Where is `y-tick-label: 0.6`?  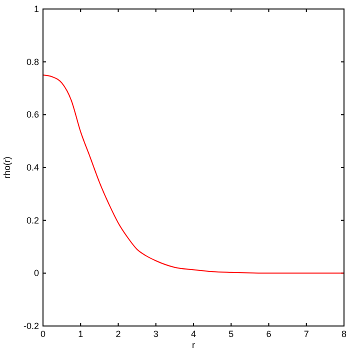
y-tick-label: 0.6 is located at coordinates (32, 115).